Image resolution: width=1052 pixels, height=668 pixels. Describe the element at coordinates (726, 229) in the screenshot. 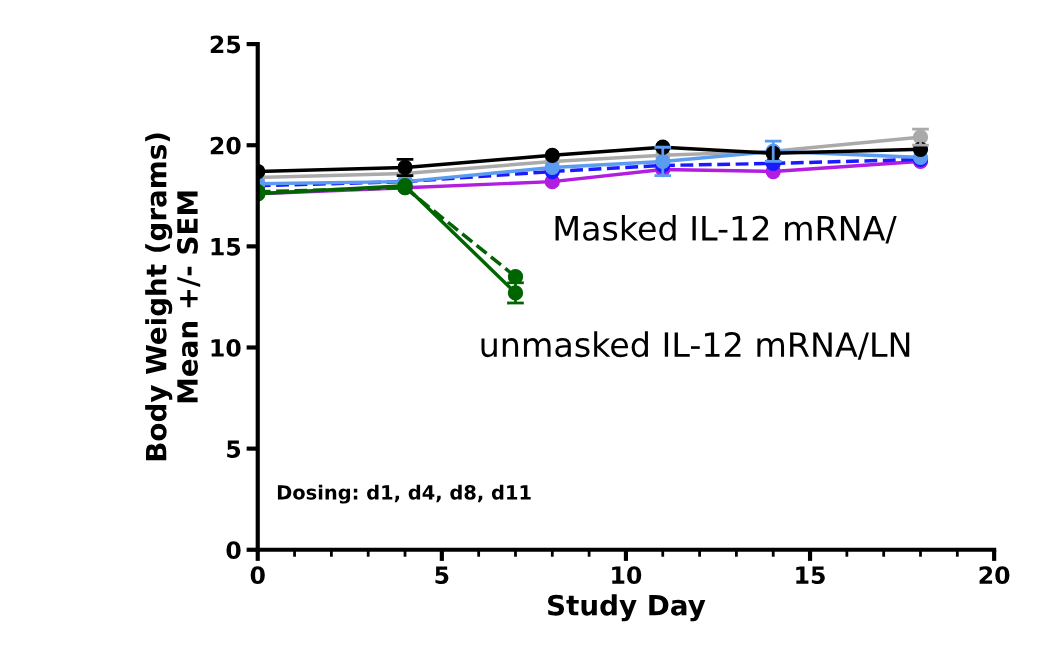

I see `annotation: Masked IL-12 mRNA/` at that location.